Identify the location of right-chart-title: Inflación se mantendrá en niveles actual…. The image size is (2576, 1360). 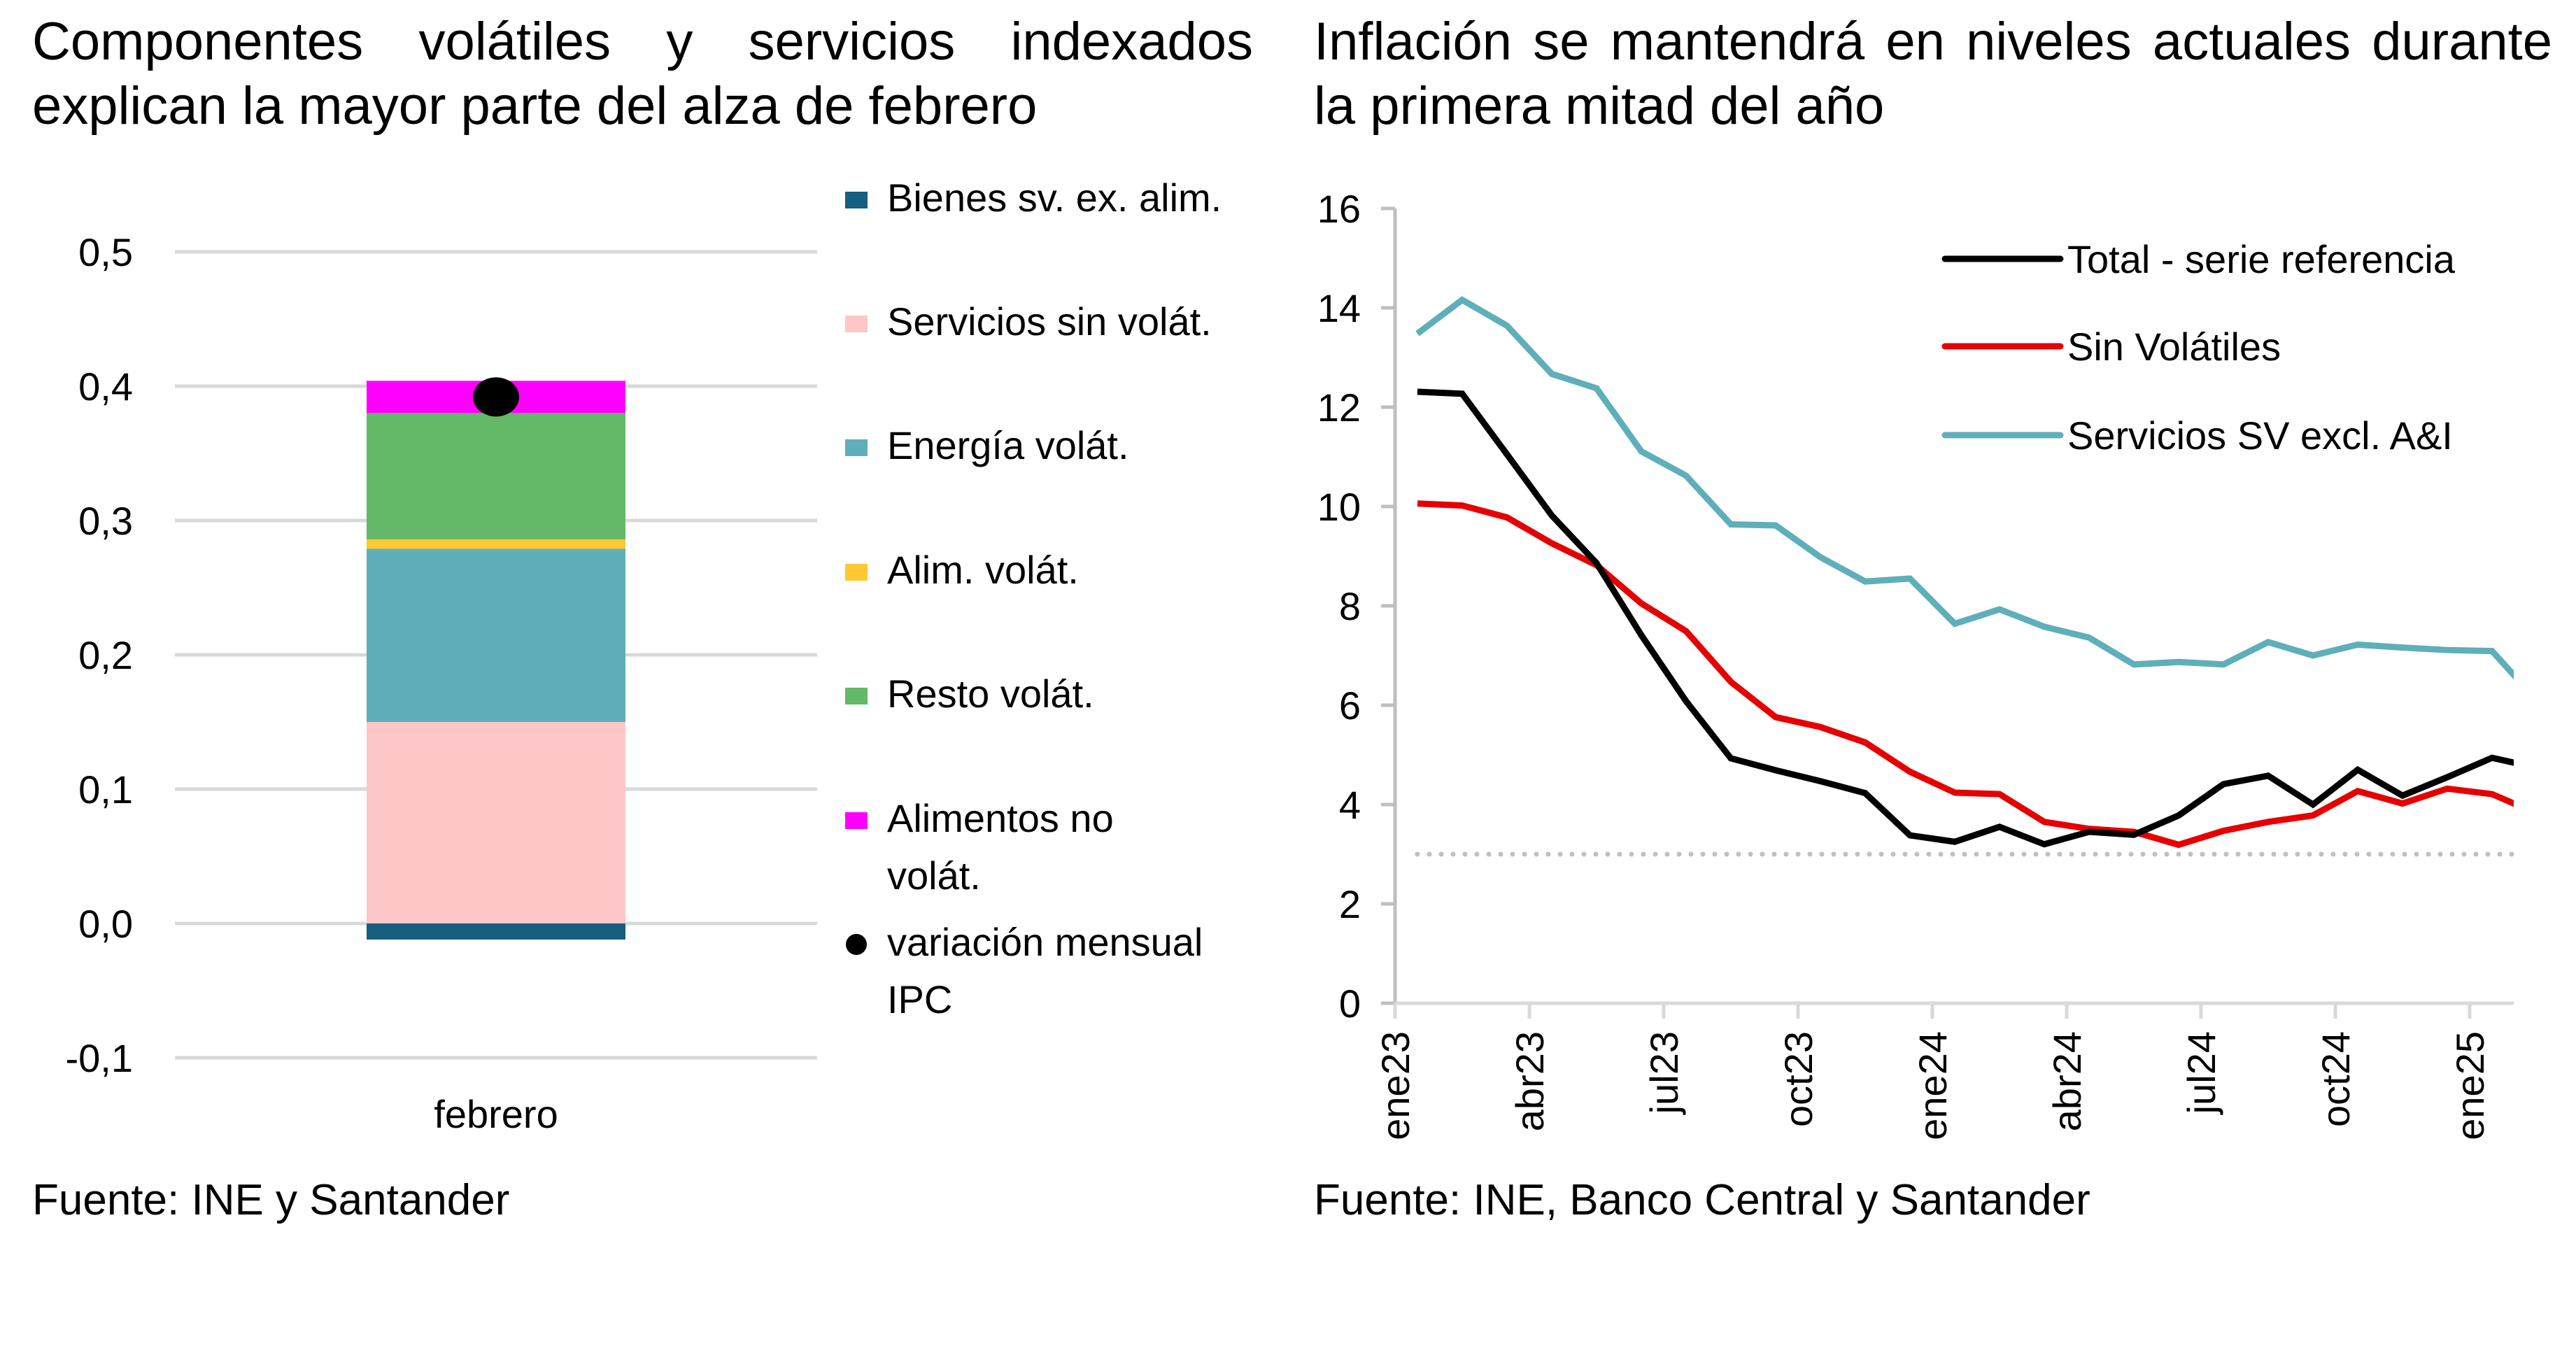
(1933, 74).